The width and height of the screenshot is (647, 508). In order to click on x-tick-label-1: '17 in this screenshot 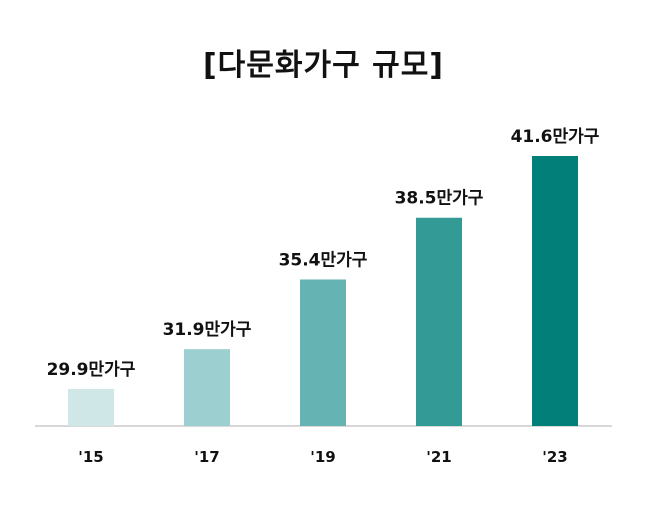, I will do `click(206, 457)`.